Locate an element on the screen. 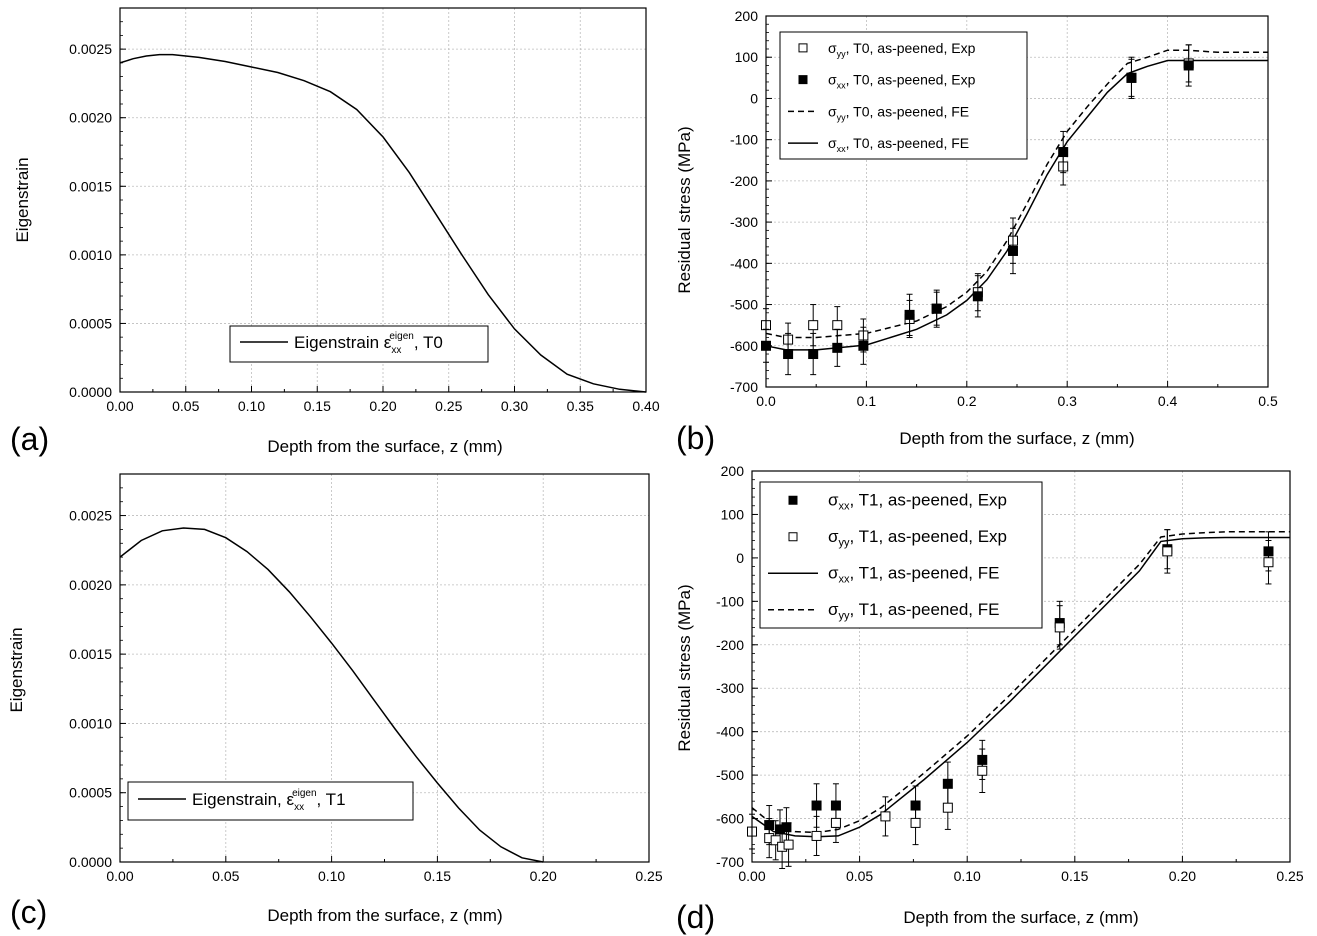 Image resolution: width=1317 pixels, height=936 pixels. legend-label: σxx, T0, as-peened, FE is located at coordinates (898, 144).